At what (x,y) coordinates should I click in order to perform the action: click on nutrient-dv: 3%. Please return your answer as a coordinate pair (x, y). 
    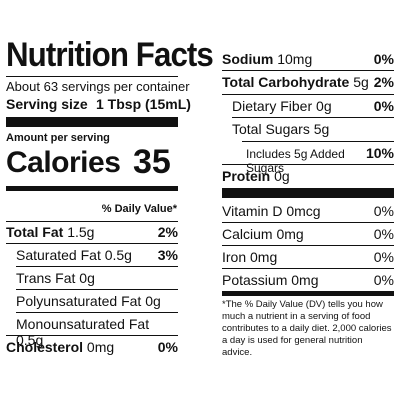
    Looking at the image, I should click on (167, 255).